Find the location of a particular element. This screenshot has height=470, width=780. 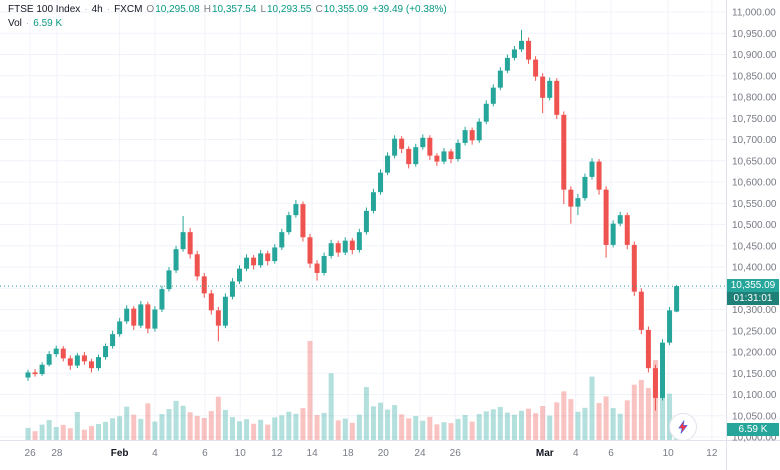

instant-trading-button is located at coordinates (683, 427).